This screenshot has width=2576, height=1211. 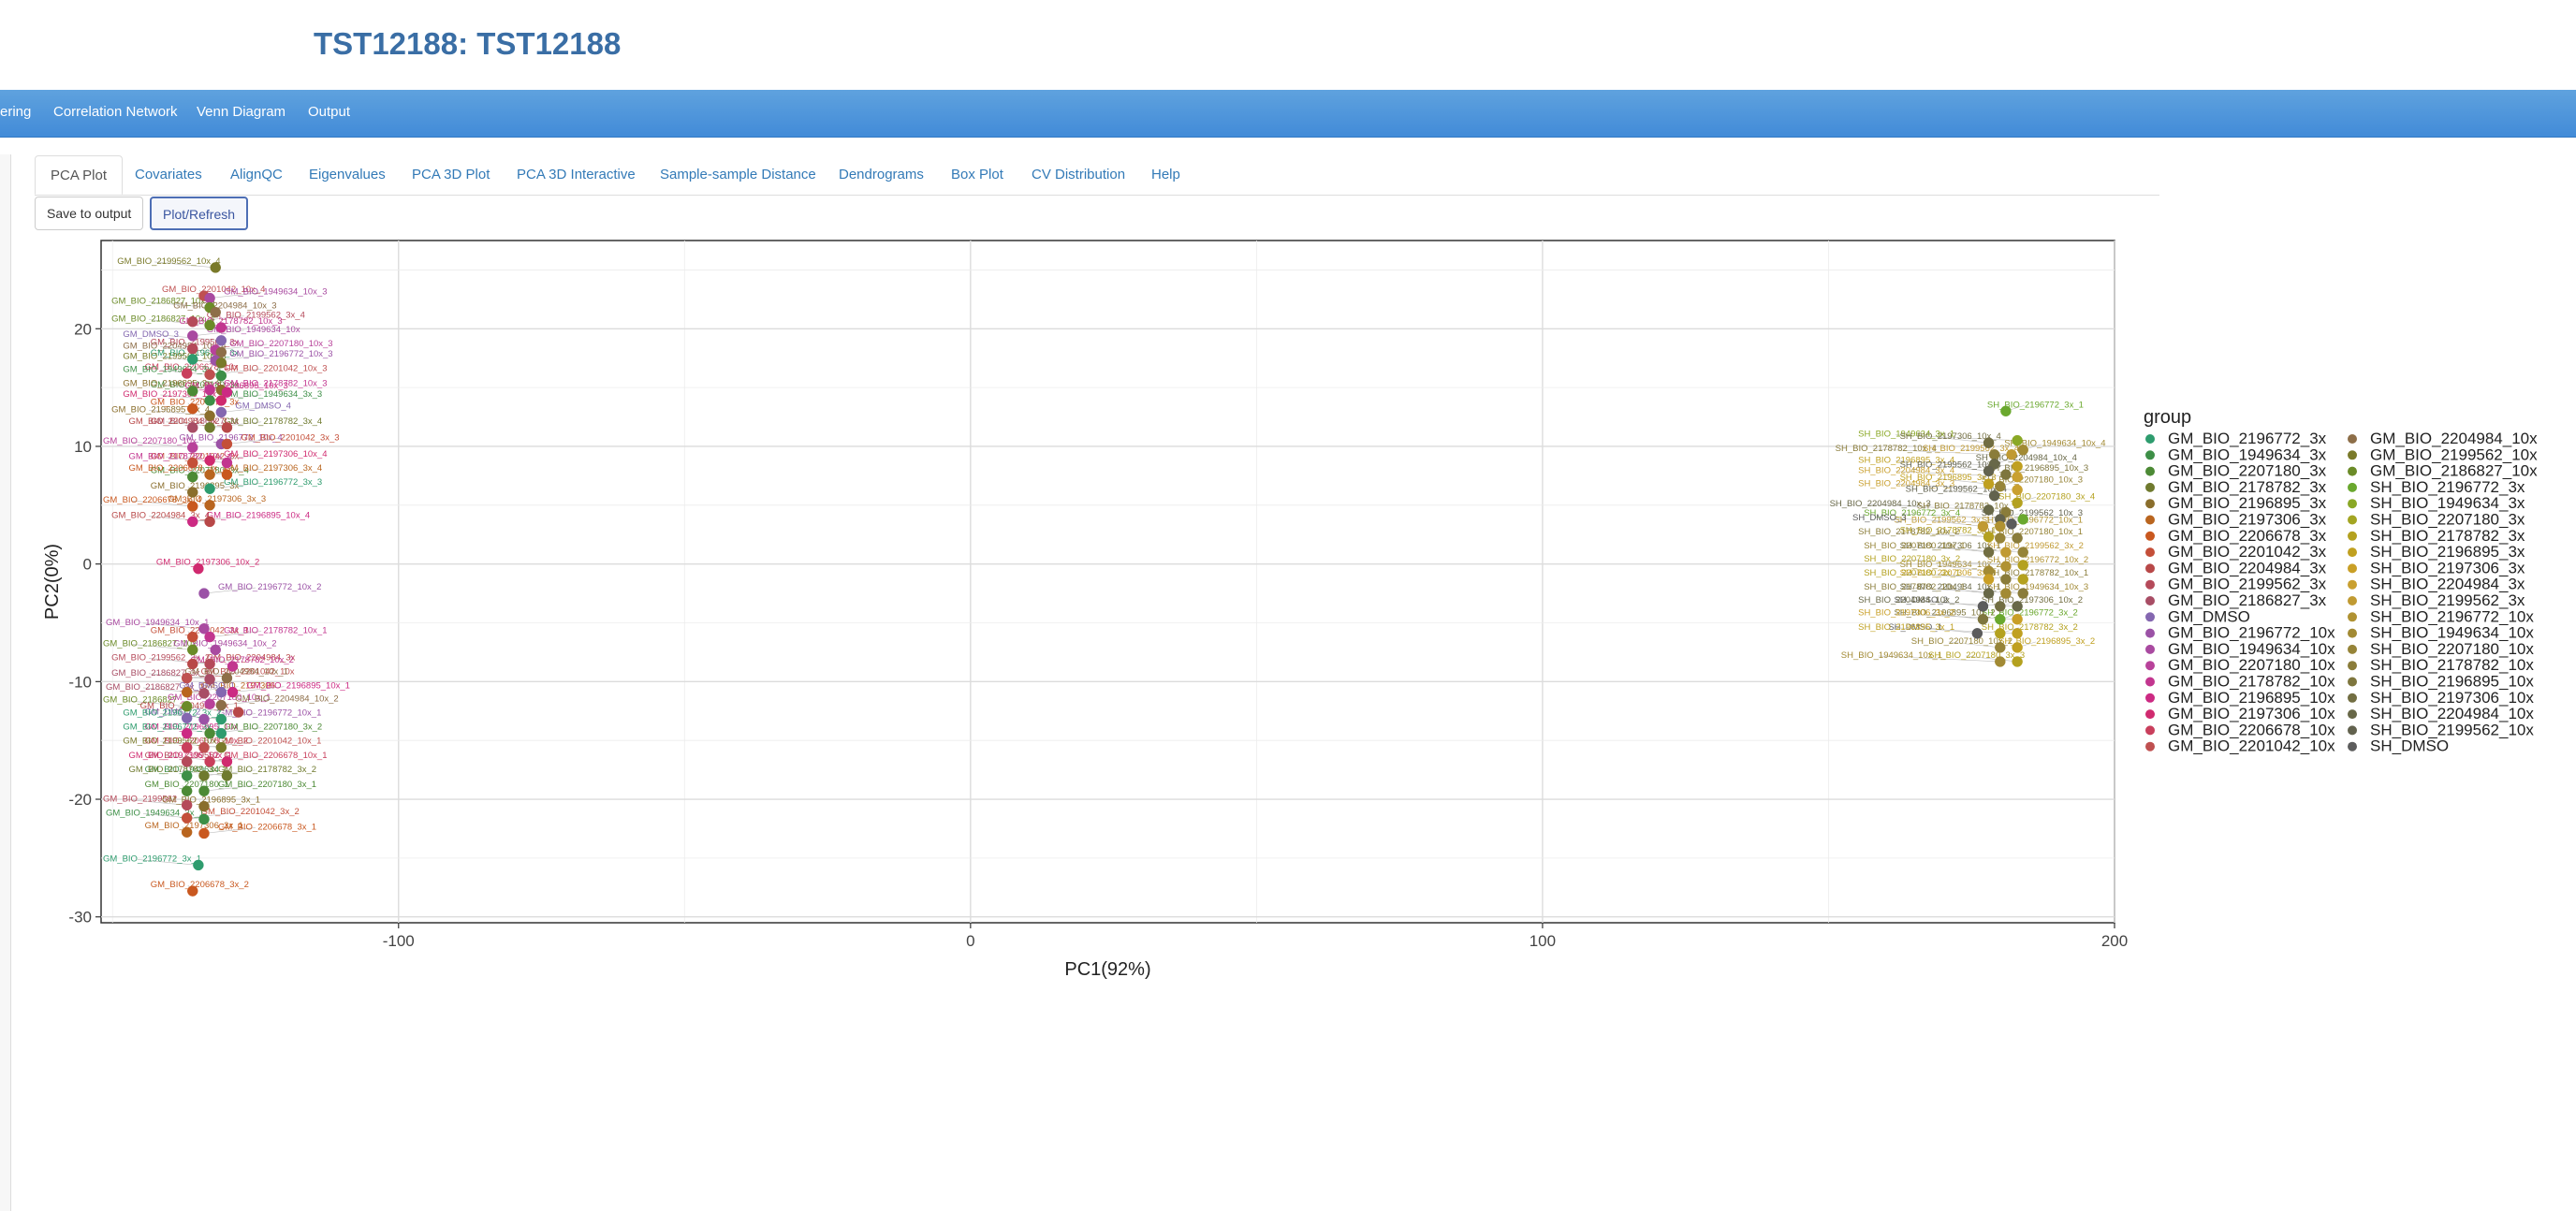 What do you see at coordinates (267, 785) in the screenshot?
I see `point-label: GM_BIO_2207180_3x_1` at bounding box center [267, 785].